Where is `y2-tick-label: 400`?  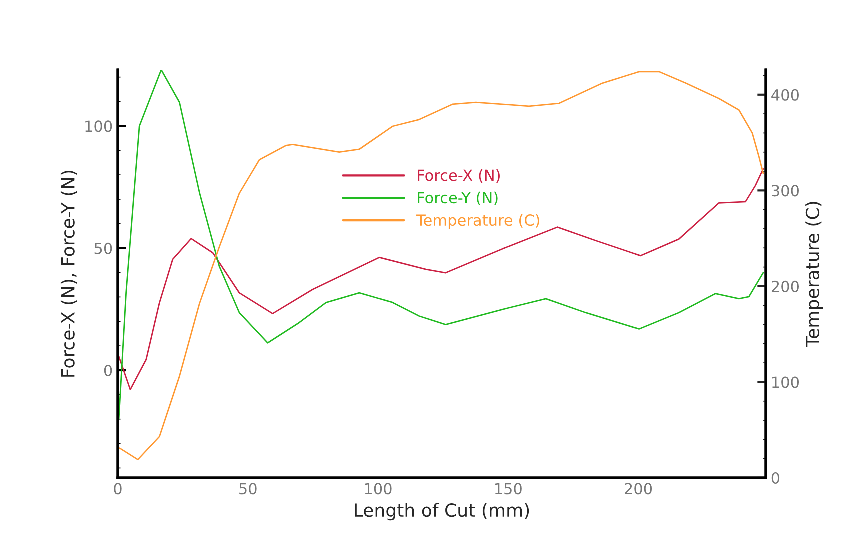
y2-tick-label: 400 is located at coordinates (786, 95).